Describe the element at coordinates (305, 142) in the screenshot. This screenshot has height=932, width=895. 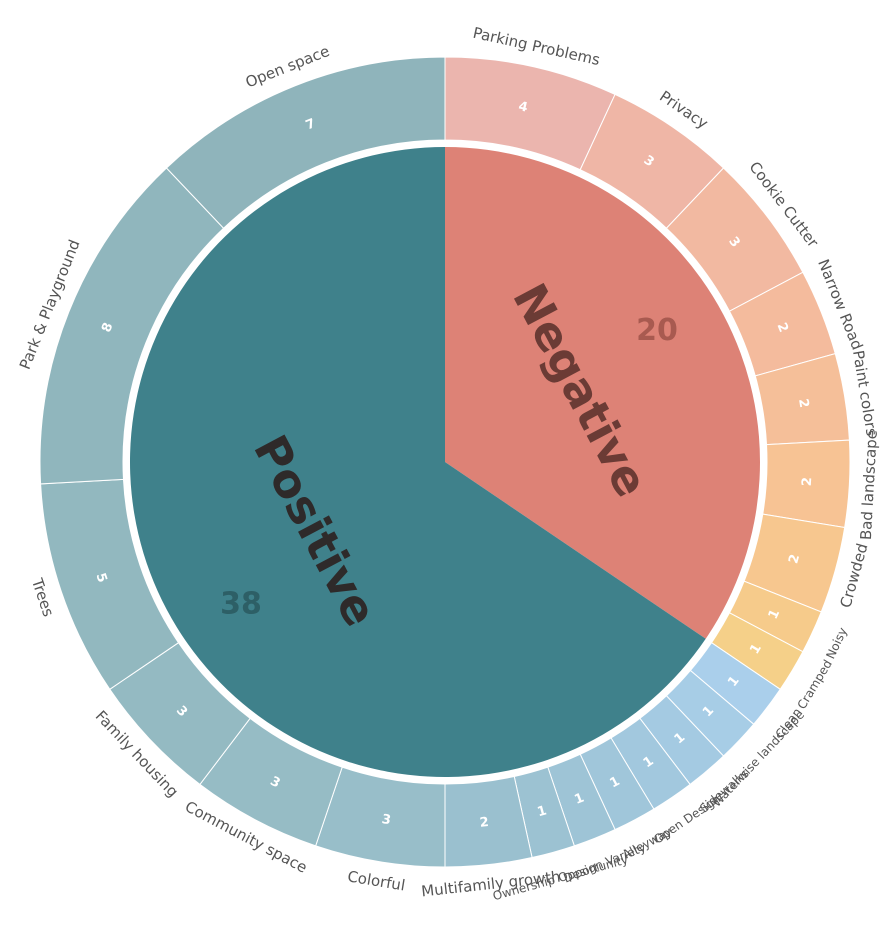
I see `outer-segment` at that location.